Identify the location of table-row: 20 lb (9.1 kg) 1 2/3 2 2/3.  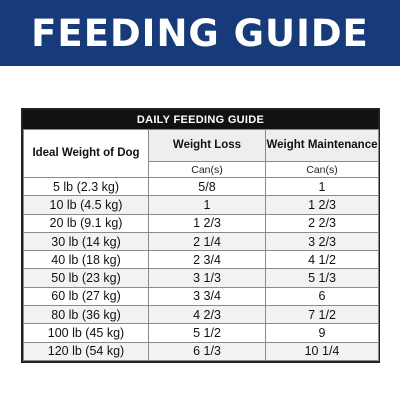
(201, 223).